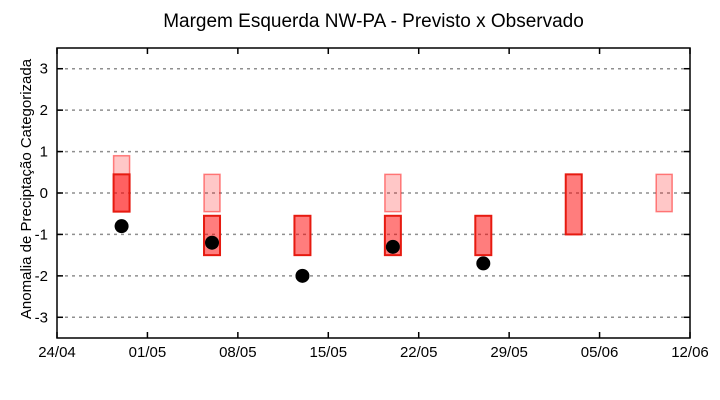 The image size is (720, 400). What do you see at coordinates (148, 352) in the screenshot?
I see `x-tick-label: 01/05` at bounding box center [148, 352].